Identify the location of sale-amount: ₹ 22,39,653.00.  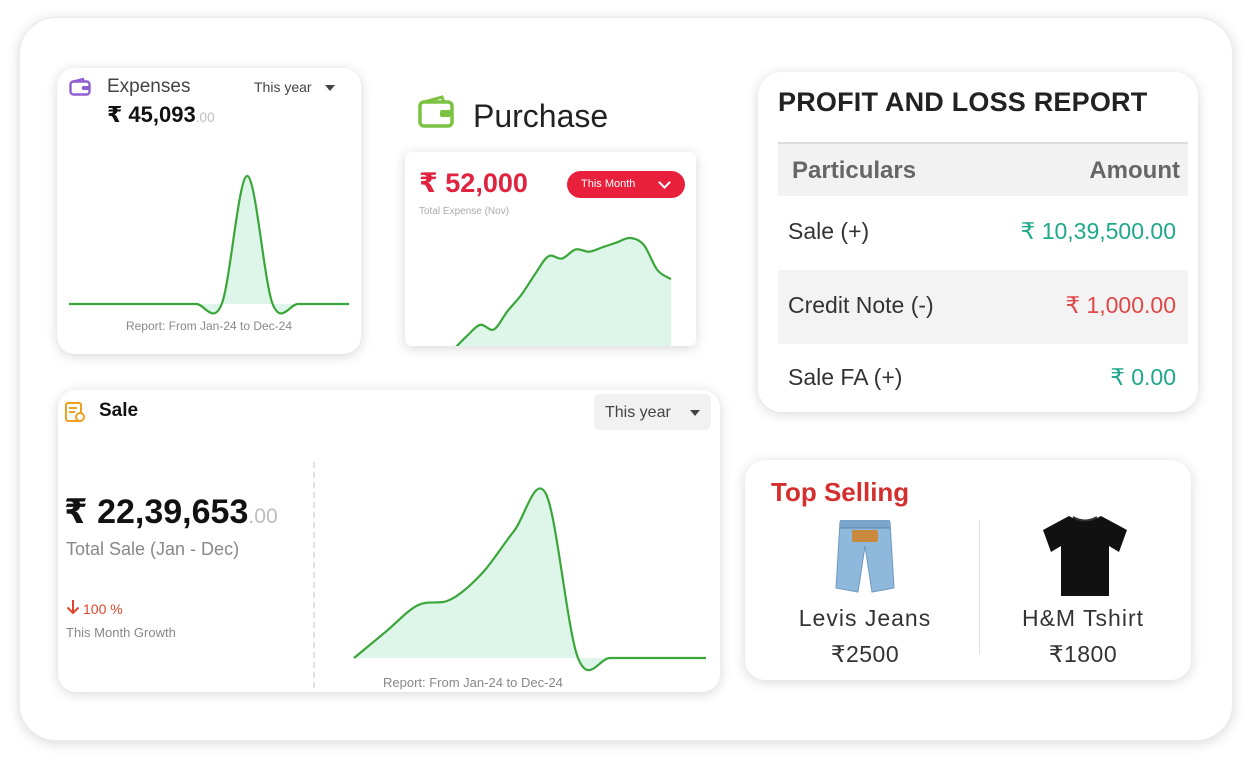
(171, 512).